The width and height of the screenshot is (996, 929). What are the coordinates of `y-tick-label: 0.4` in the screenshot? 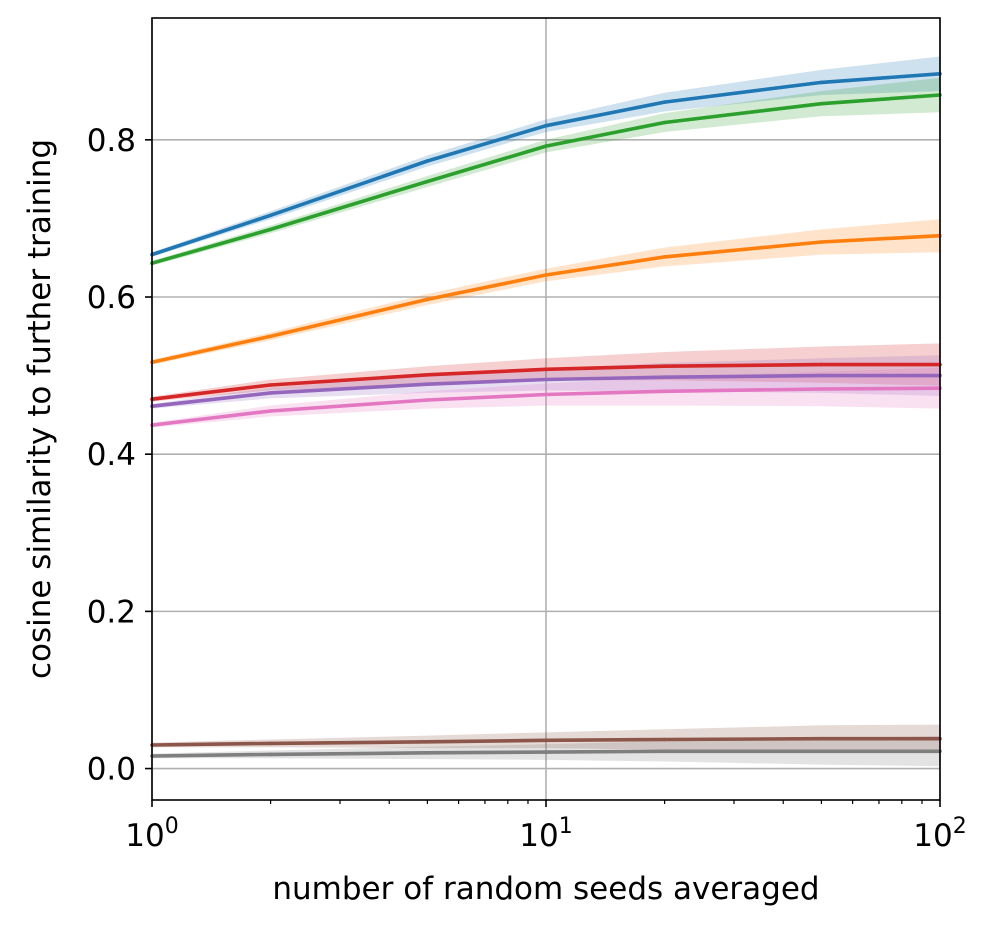 It's located at (111, 455).